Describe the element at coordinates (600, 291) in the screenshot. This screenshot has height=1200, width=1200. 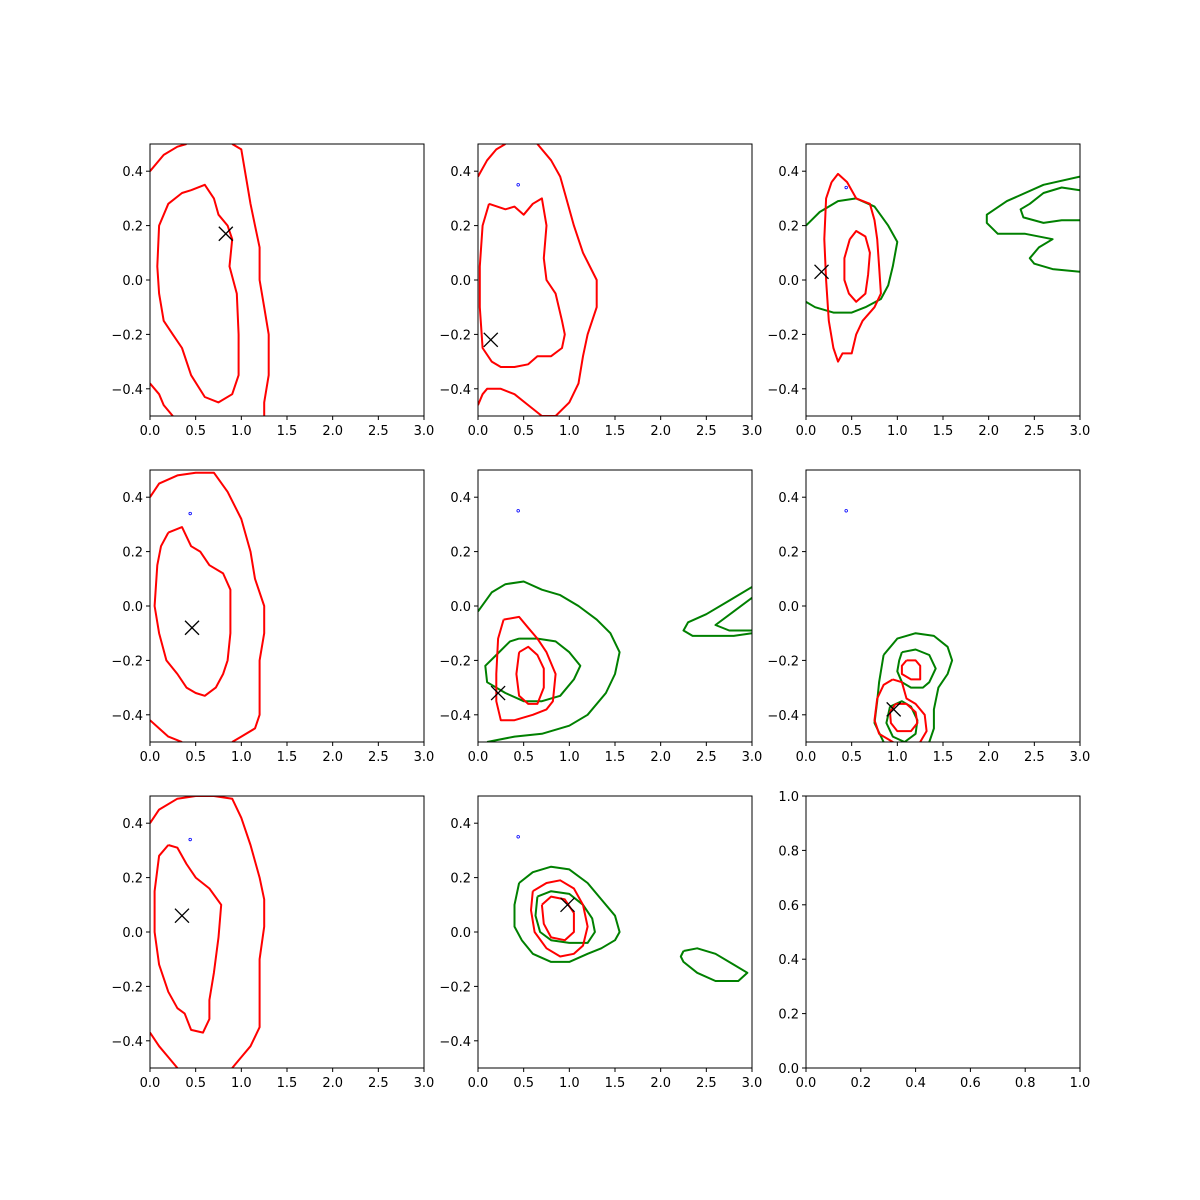
I see `subplot-2: 0.0 0.5 1.0 1.5 2.0 2.5 3.0 −0.4 −0.2 0.0 0.2 0.4` at that location.